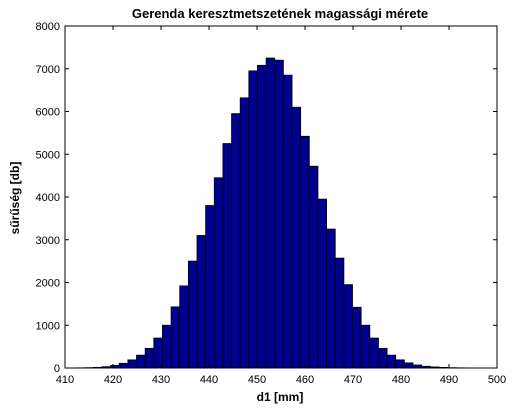  I want to click on y-tick-label: 4000, so click(48, 198).